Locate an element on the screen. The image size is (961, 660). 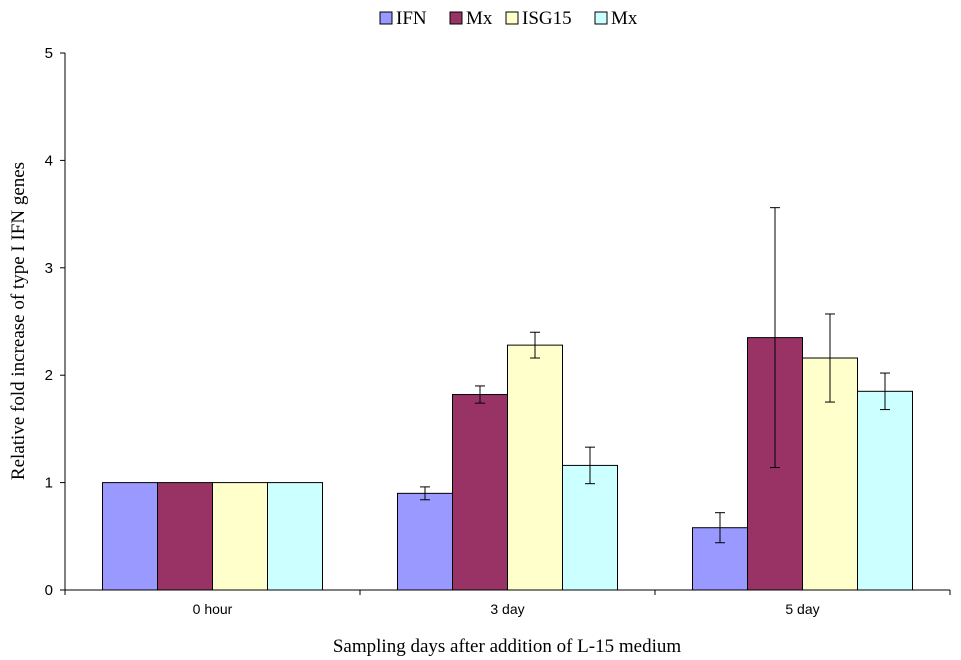
x-axis: 0 hour 3 day 5 day is located at coordinates (507, 603).